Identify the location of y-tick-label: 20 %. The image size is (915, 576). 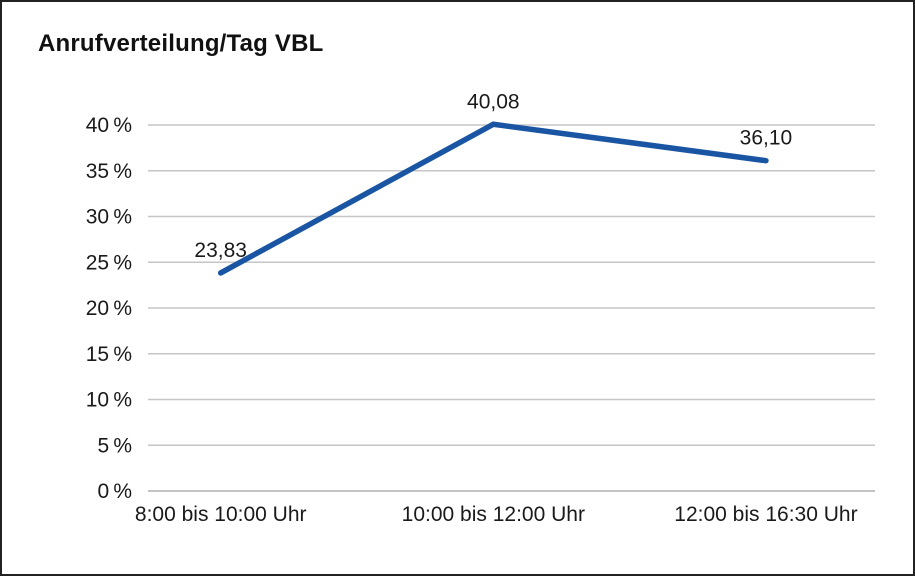
(109, 308).